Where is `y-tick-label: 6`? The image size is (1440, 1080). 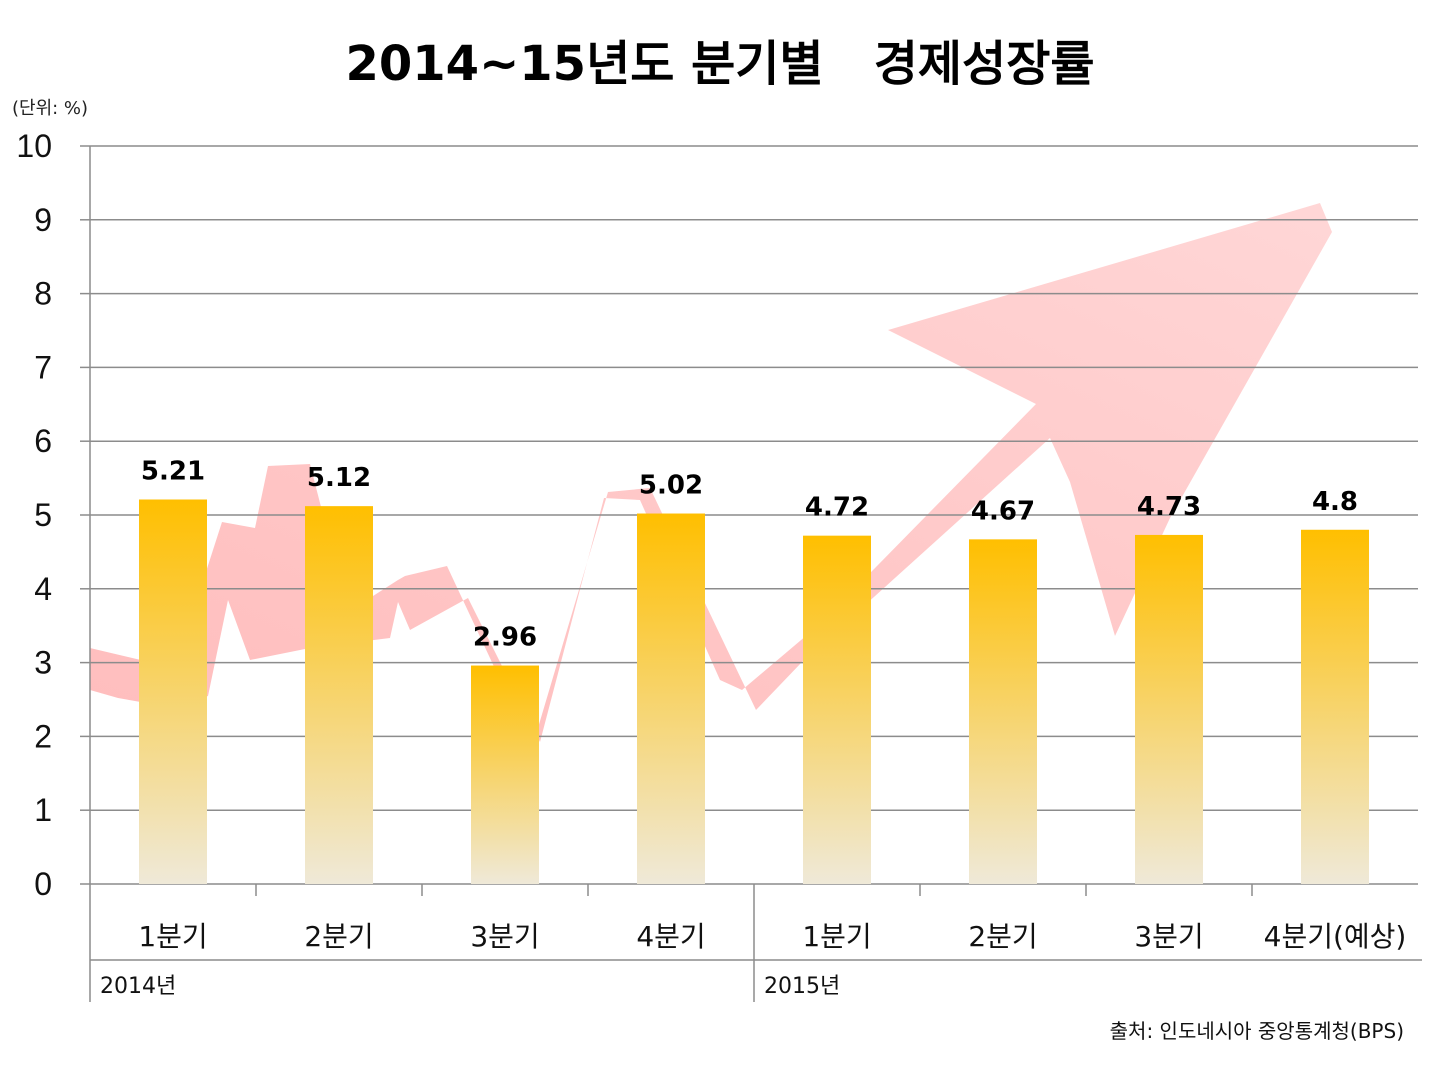 y-tick-label: 6 is located at coordinates (43, 441).